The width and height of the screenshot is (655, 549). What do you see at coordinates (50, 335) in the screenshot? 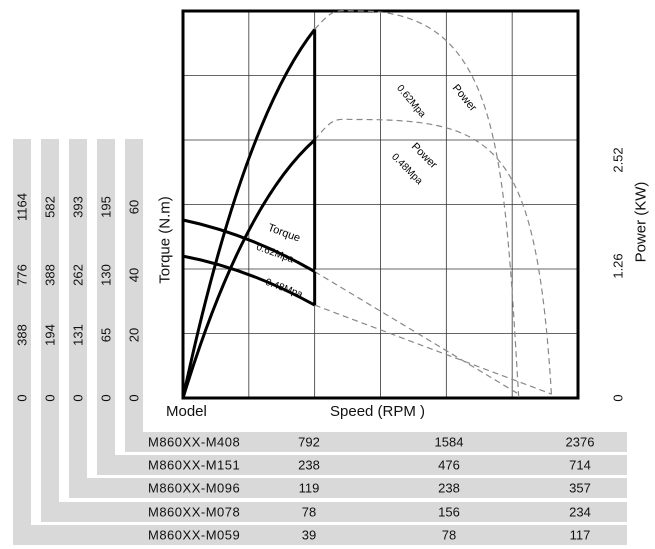
I see `torque-tick-label: 194` at bounding box center [50, 335].